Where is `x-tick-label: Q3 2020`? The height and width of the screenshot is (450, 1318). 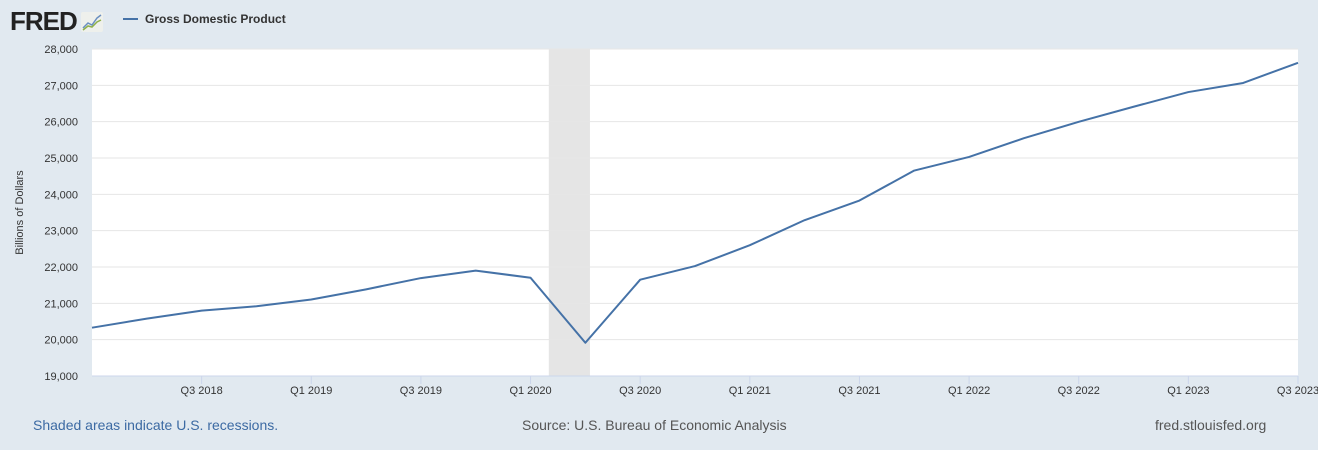
x-tick-label: Q3 2020 is located at coordinates (640, 391).